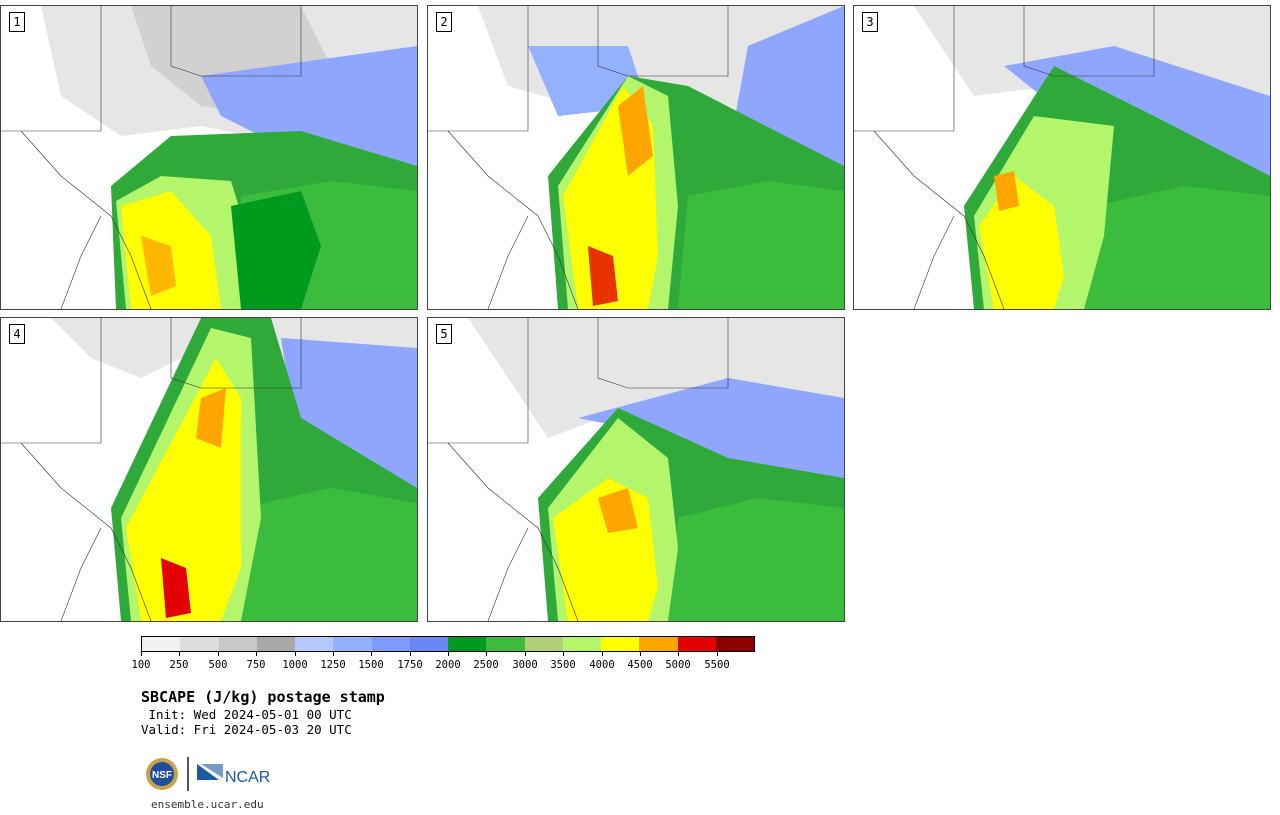 The width and height of the screenshot is (1280, 815). What do you see at coordinates (448, 665) in the screenshot?
I see `colorbar-tick-label: 2000` at bounding box center [448, 665].